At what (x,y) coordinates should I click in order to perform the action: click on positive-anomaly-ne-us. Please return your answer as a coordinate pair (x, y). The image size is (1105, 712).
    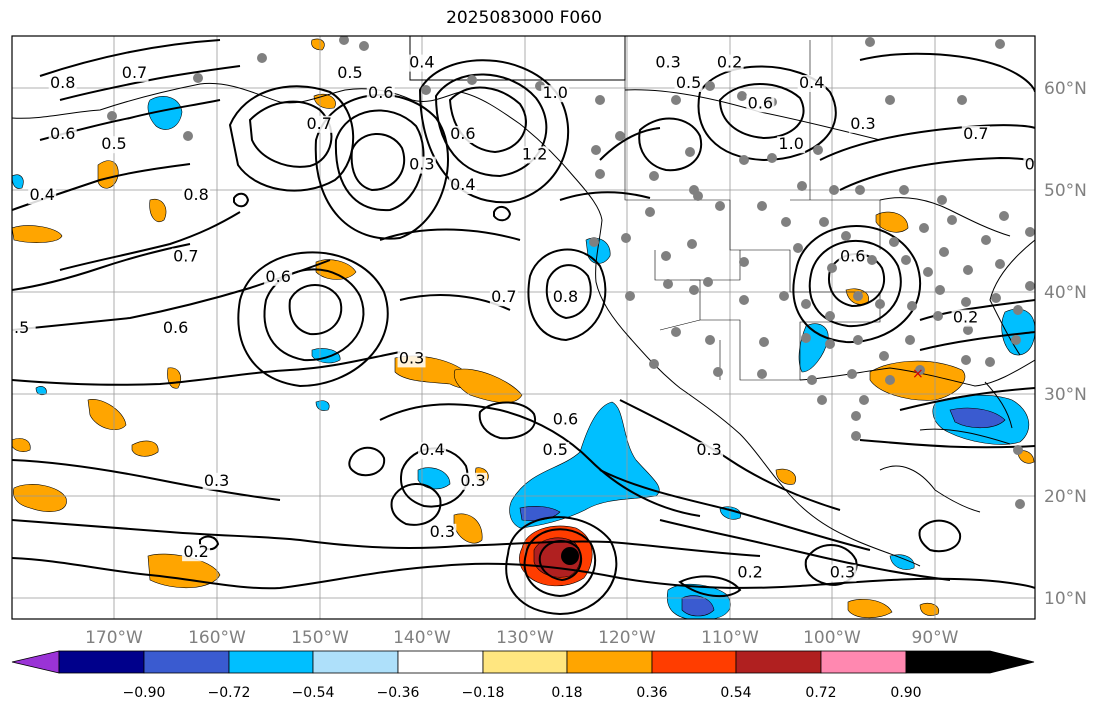
    Looking at the image, I should click on (892, 222).